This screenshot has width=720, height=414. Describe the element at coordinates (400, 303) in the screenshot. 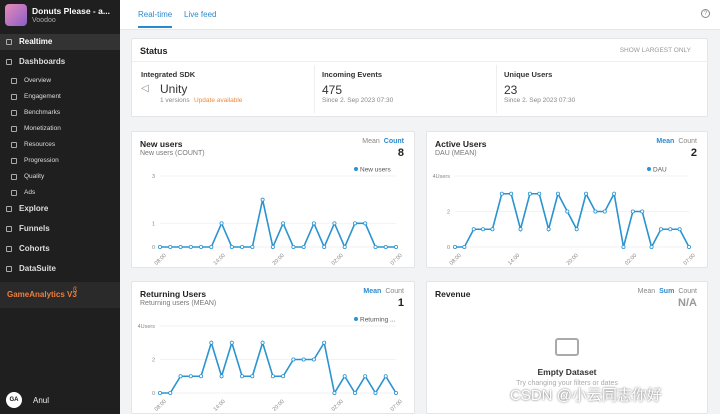

I see `chart-total: 1` at that location.